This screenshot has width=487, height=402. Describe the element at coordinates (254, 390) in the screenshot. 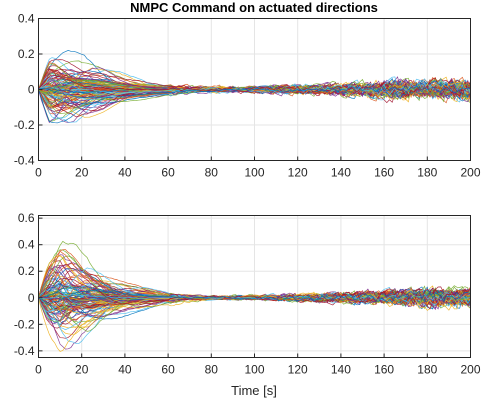

I see `x-axis-label: Time [s]` at that location.